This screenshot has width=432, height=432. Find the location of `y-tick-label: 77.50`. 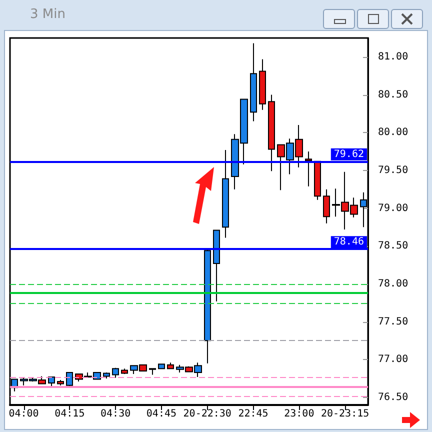

y-tick-label: 77.50 is located at coordinates (393, 322).